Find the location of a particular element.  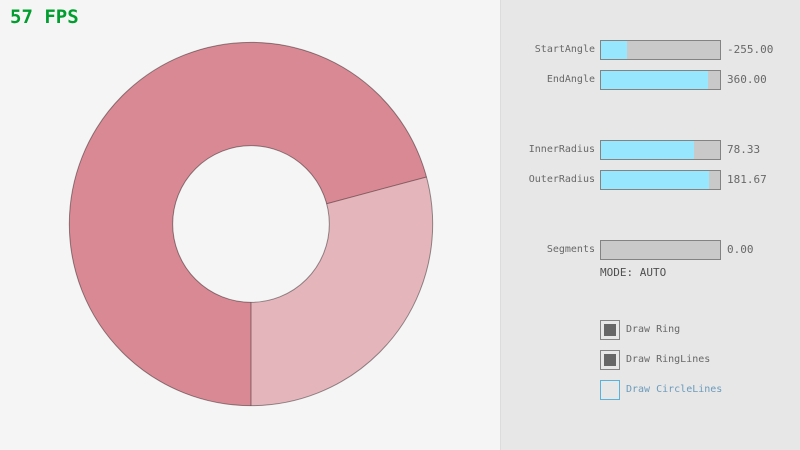

slider-label-outerradius: OuterRadius is located at coordinates (561, 179).